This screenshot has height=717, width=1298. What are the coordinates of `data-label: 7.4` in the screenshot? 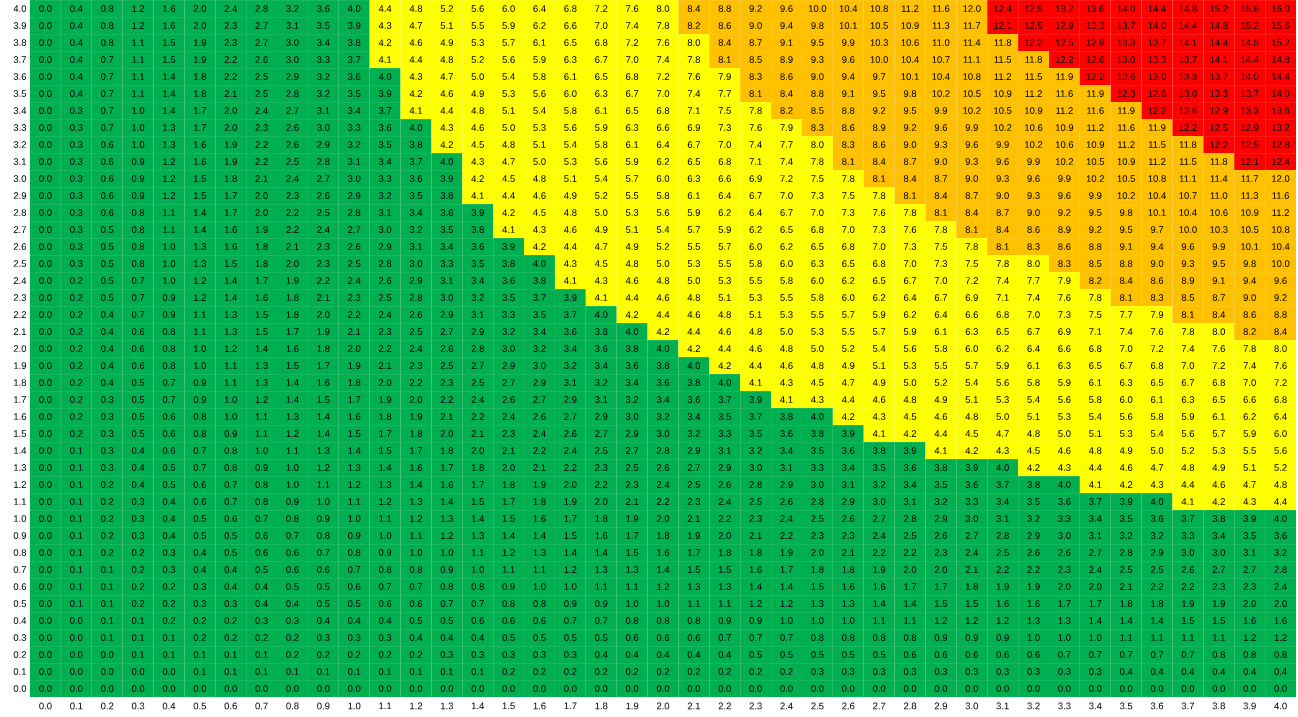 It's located at (786, 161).